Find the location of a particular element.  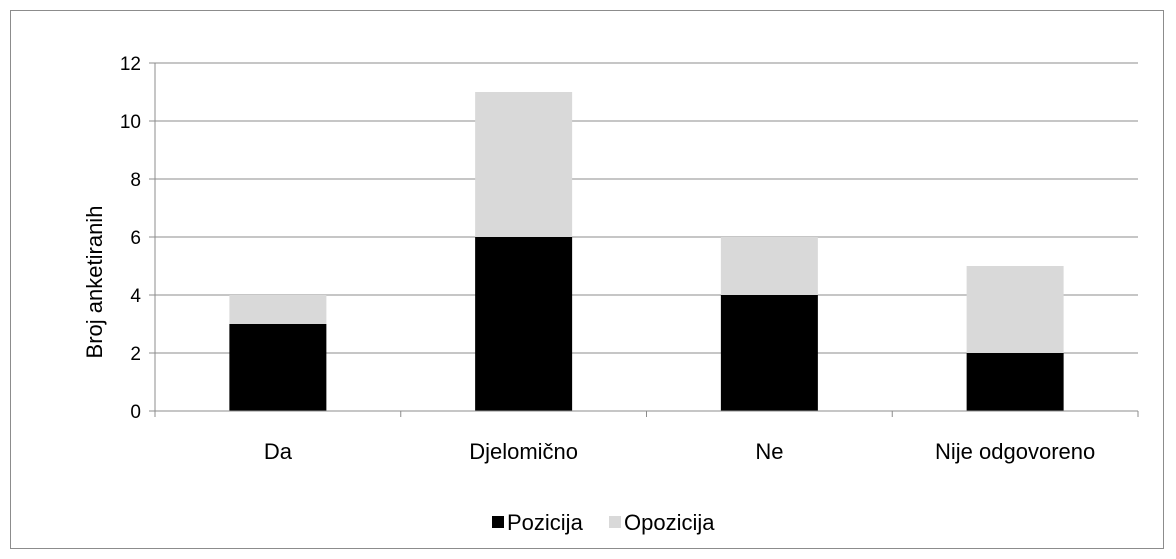

legend-label-pozicija: Pozicija is located at coordinates (545, 522).